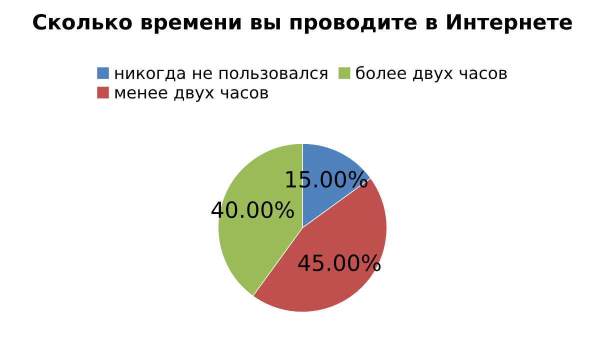 The image size is (605, 340). What do you see at coordinates (191, 95) in the screenshot?
I see `legend-label: менее двух часов` at bounding box center [191, 95].